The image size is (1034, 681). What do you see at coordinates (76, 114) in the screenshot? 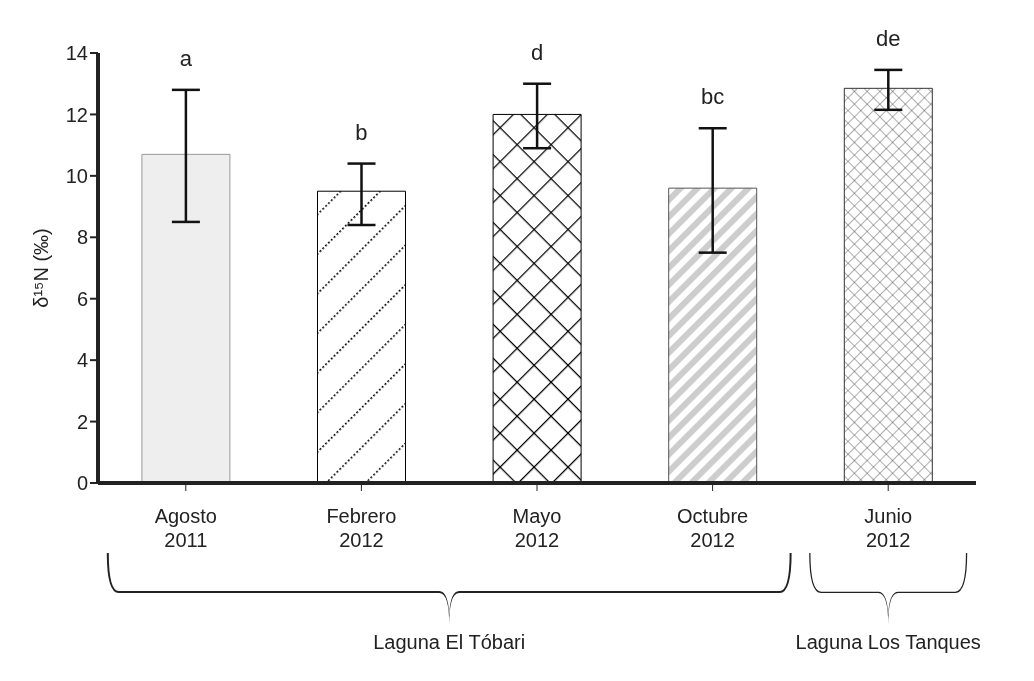
I see `y-tick-label: 12` at bounding box center [76, 114].